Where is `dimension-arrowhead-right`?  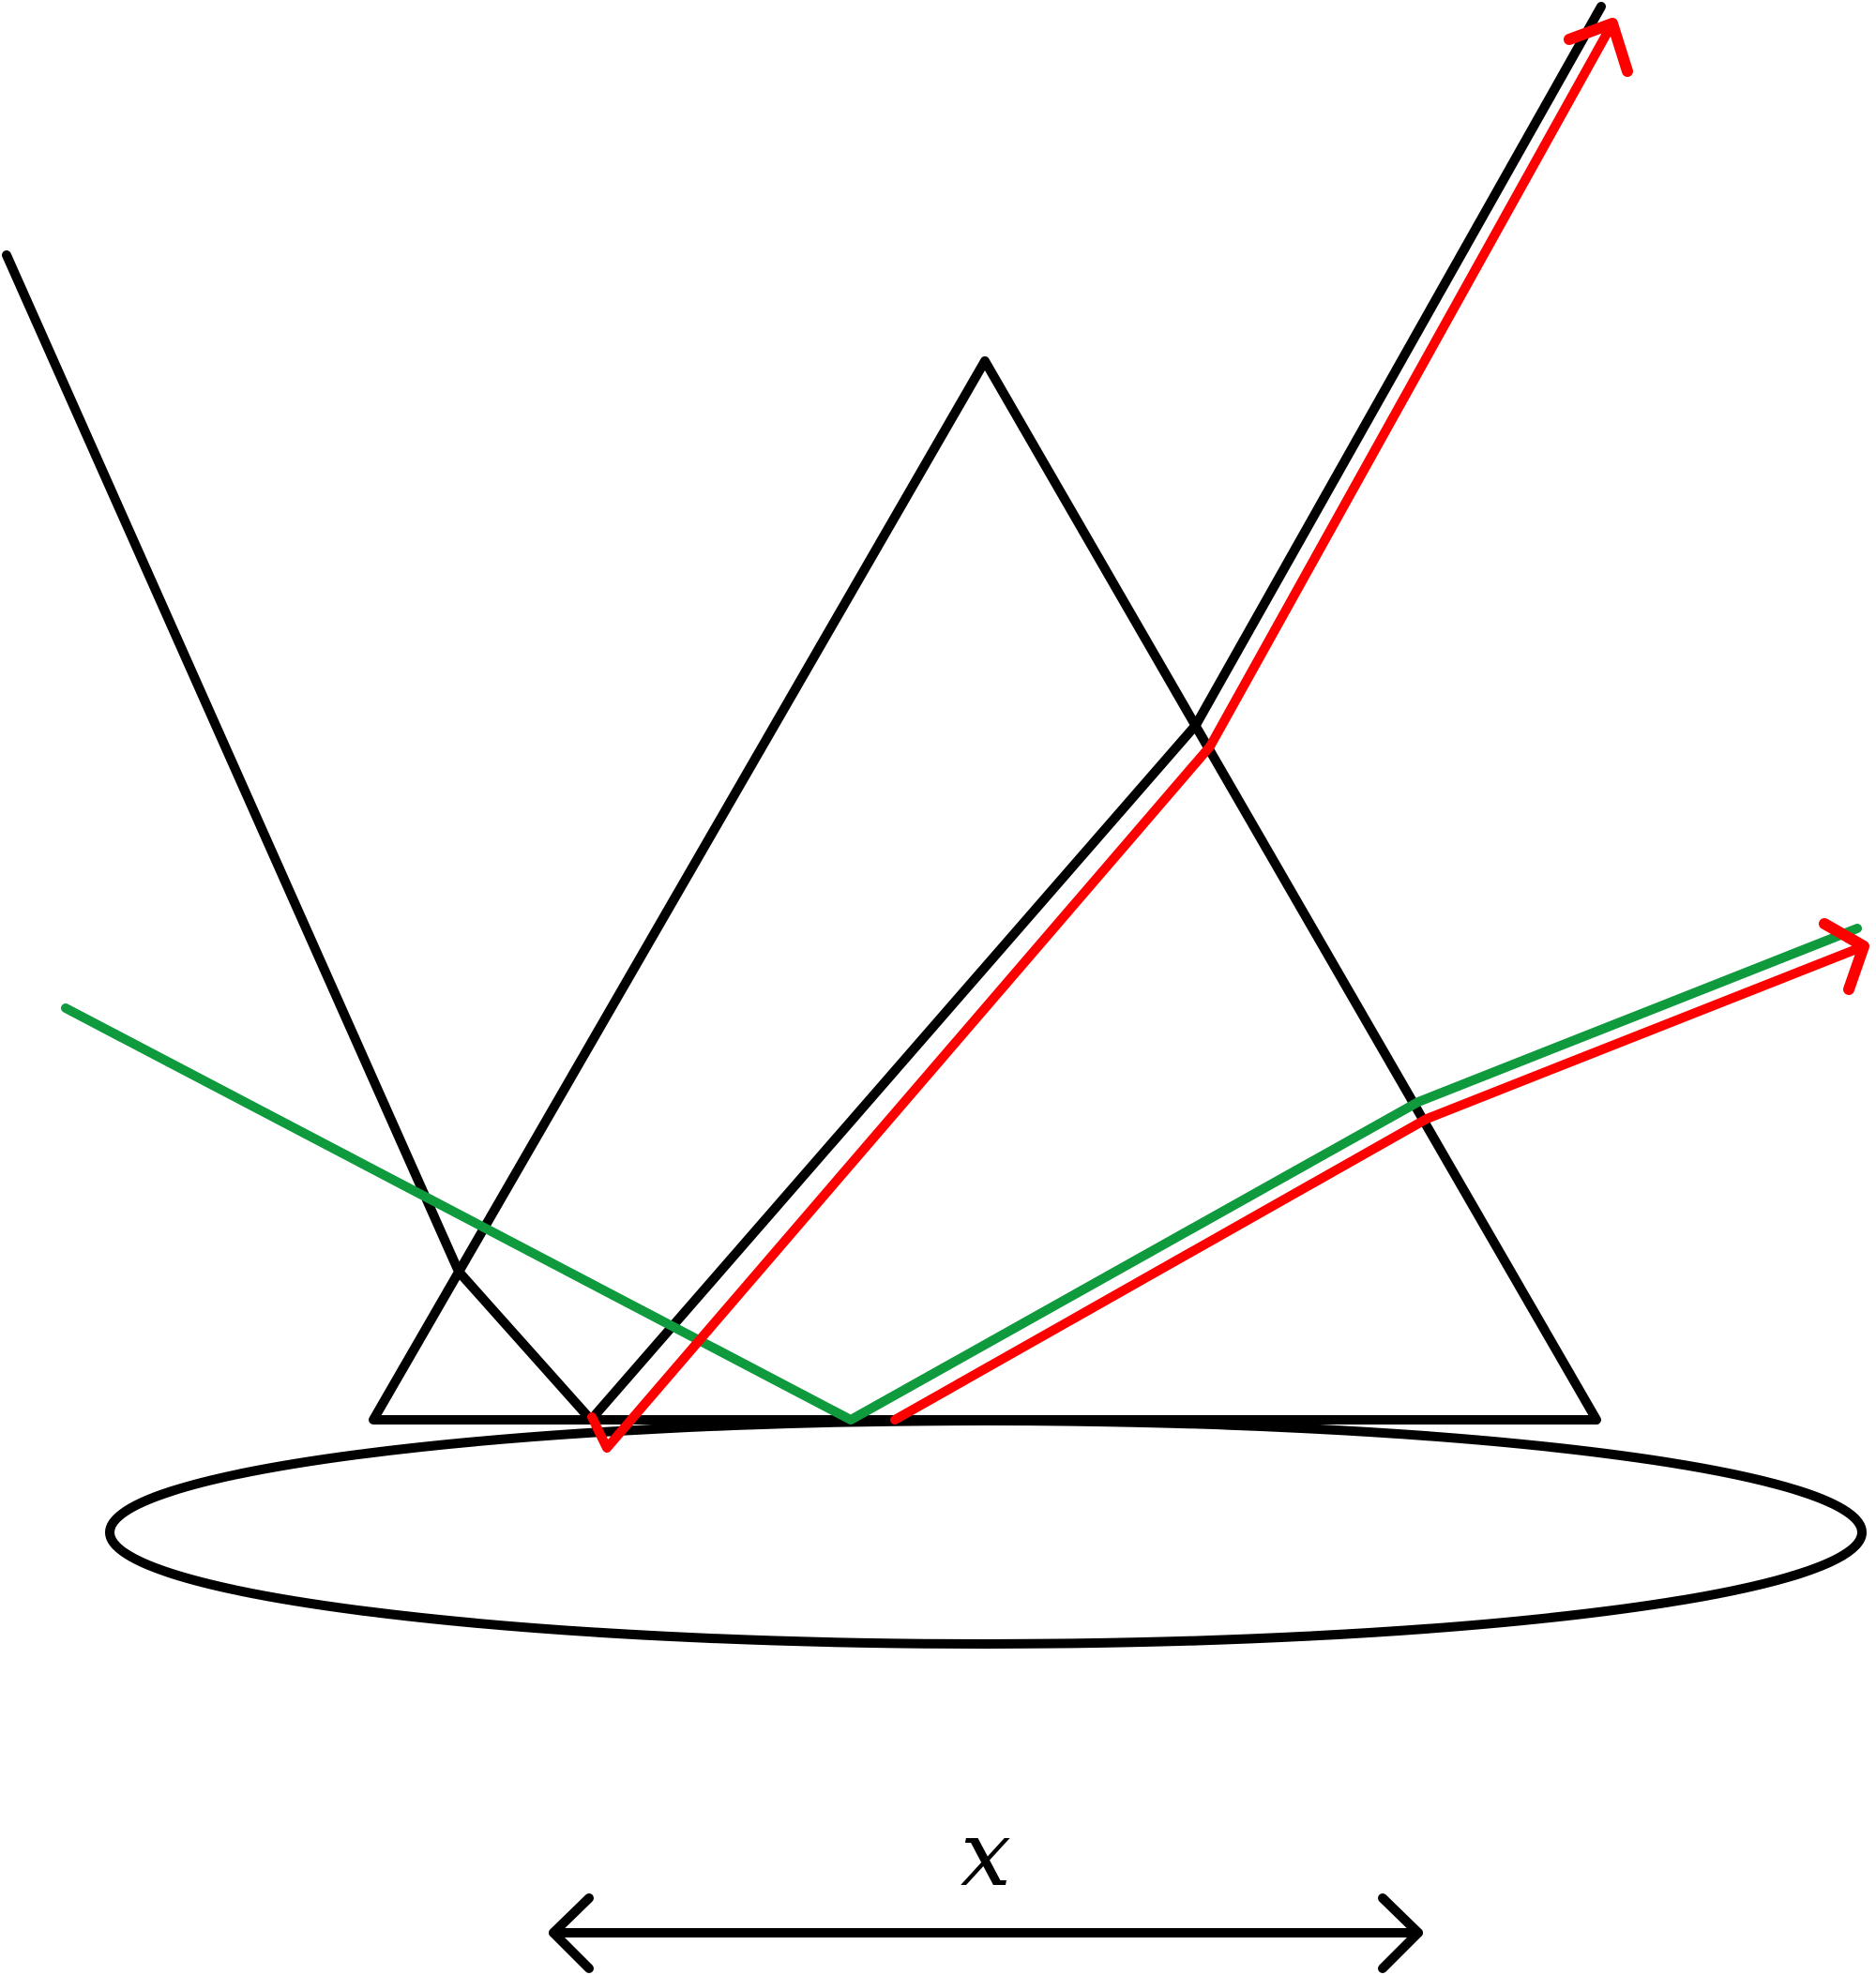
dimension-arrowhead-right is located at coordinates (1400, 1933).